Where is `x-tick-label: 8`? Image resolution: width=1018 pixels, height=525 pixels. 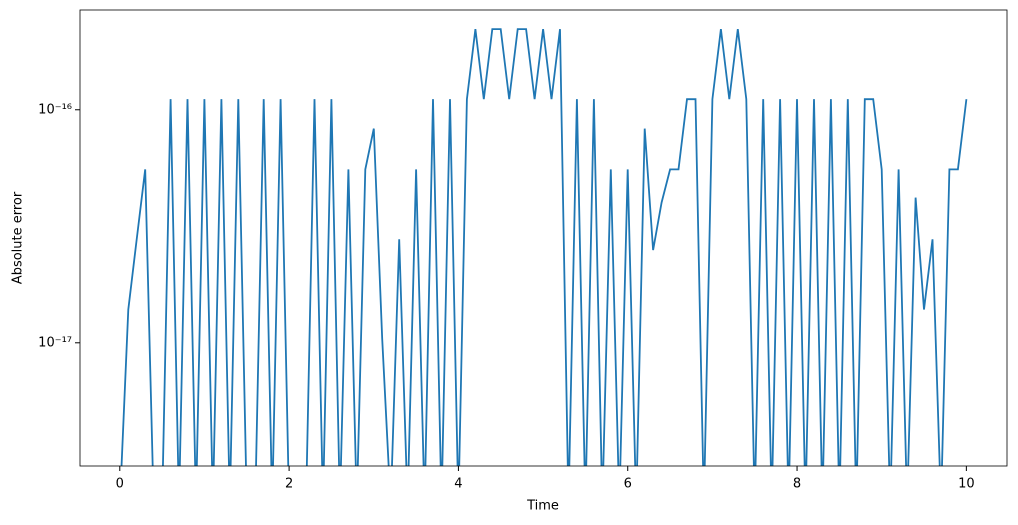 x-tick-label: 8 is located at coordinates (797, 484).